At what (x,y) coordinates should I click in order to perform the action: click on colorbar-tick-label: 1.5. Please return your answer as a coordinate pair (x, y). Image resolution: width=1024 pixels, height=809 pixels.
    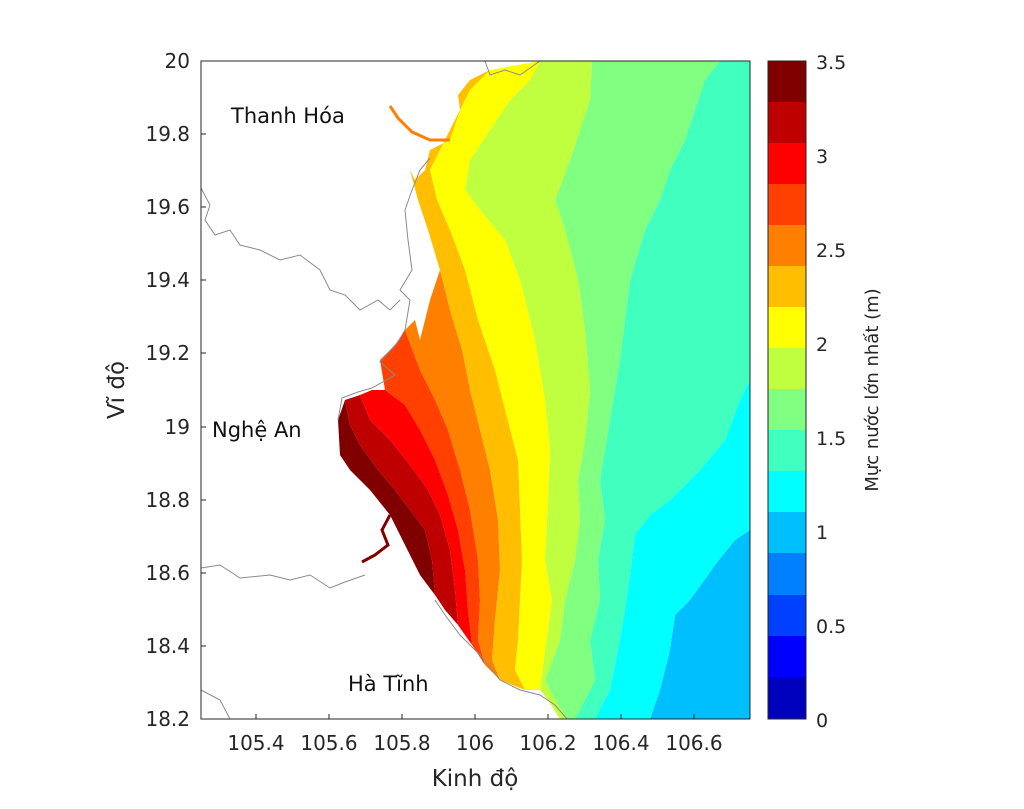
    Looking at the image, I should click on (831, 439).